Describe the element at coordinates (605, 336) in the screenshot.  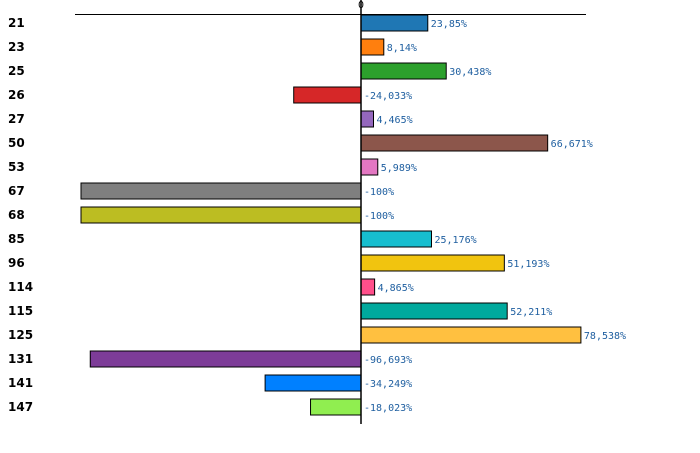
I see `value-label-125: 78,538%` at that location.